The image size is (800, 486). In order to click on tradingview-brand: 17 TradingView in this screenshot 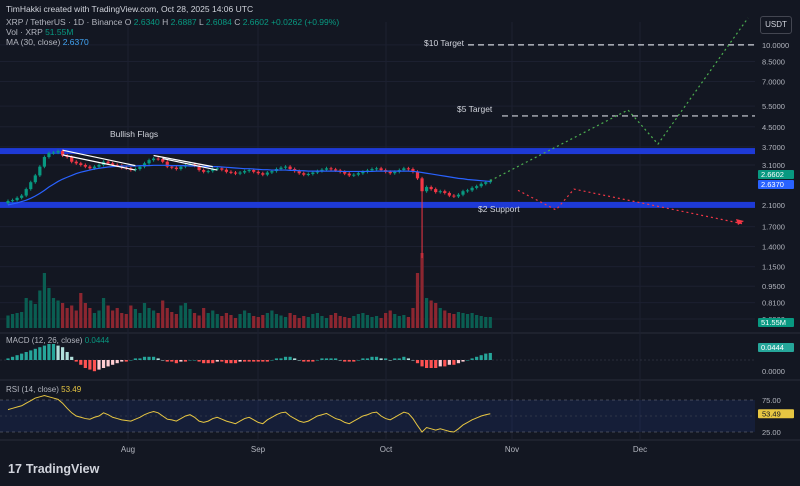, I will do `click(53, 469)`.